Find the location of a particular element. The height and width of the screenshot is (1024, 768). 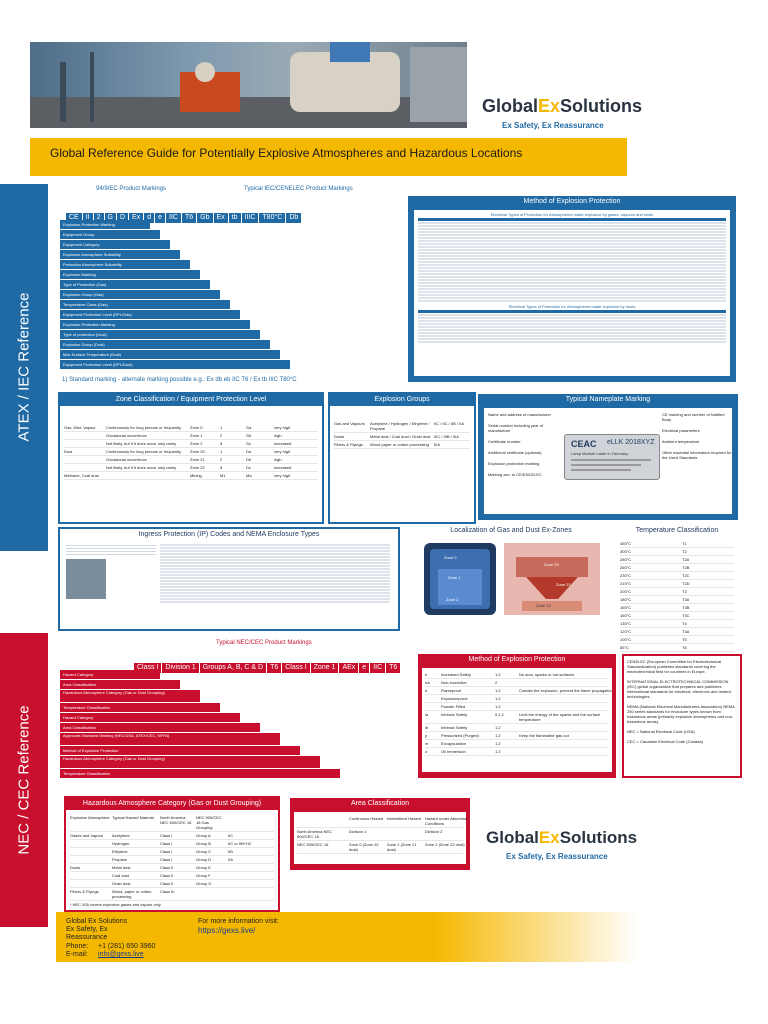

nameplate-label: Name and address of manufacturer is located at coordinates (519, 414).